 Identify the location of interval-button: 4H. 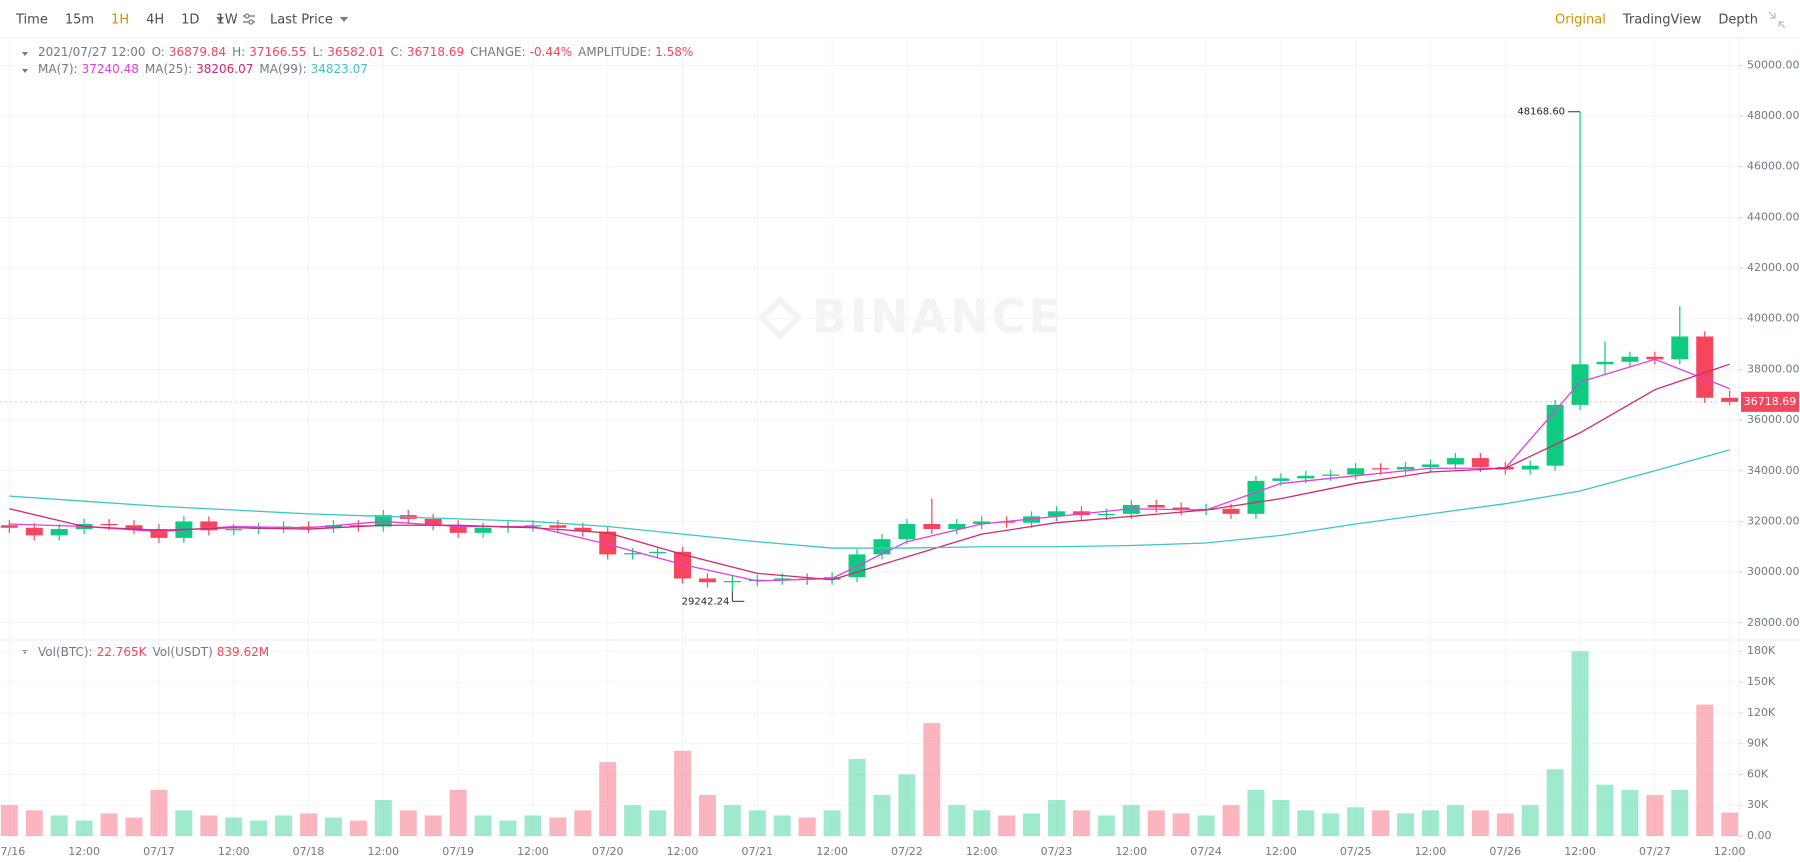
(155, 20).